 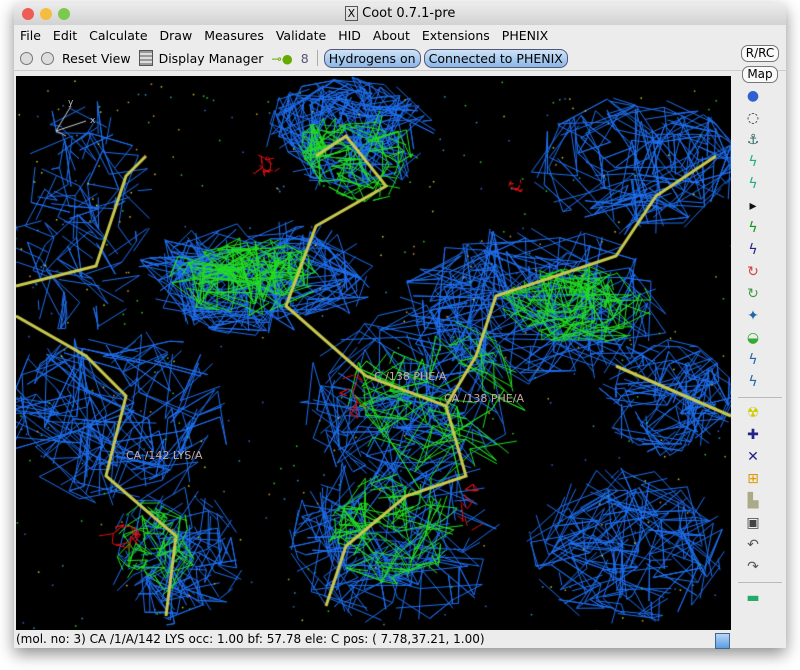 I want to click on add-atom-icon: ✚, so click(x=753, y=435).